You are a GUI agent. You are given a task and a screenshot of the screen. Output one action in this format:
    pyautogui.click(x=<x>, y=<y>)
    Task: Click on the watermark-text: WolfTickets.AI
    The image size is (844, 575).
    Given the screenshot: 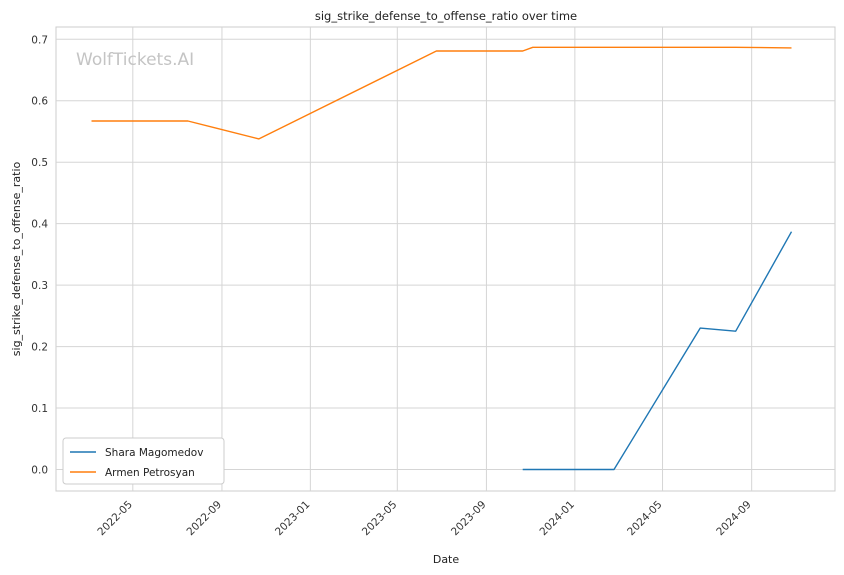 What is the action you would take?
    pyautogui.click(x=135, y=60)
    